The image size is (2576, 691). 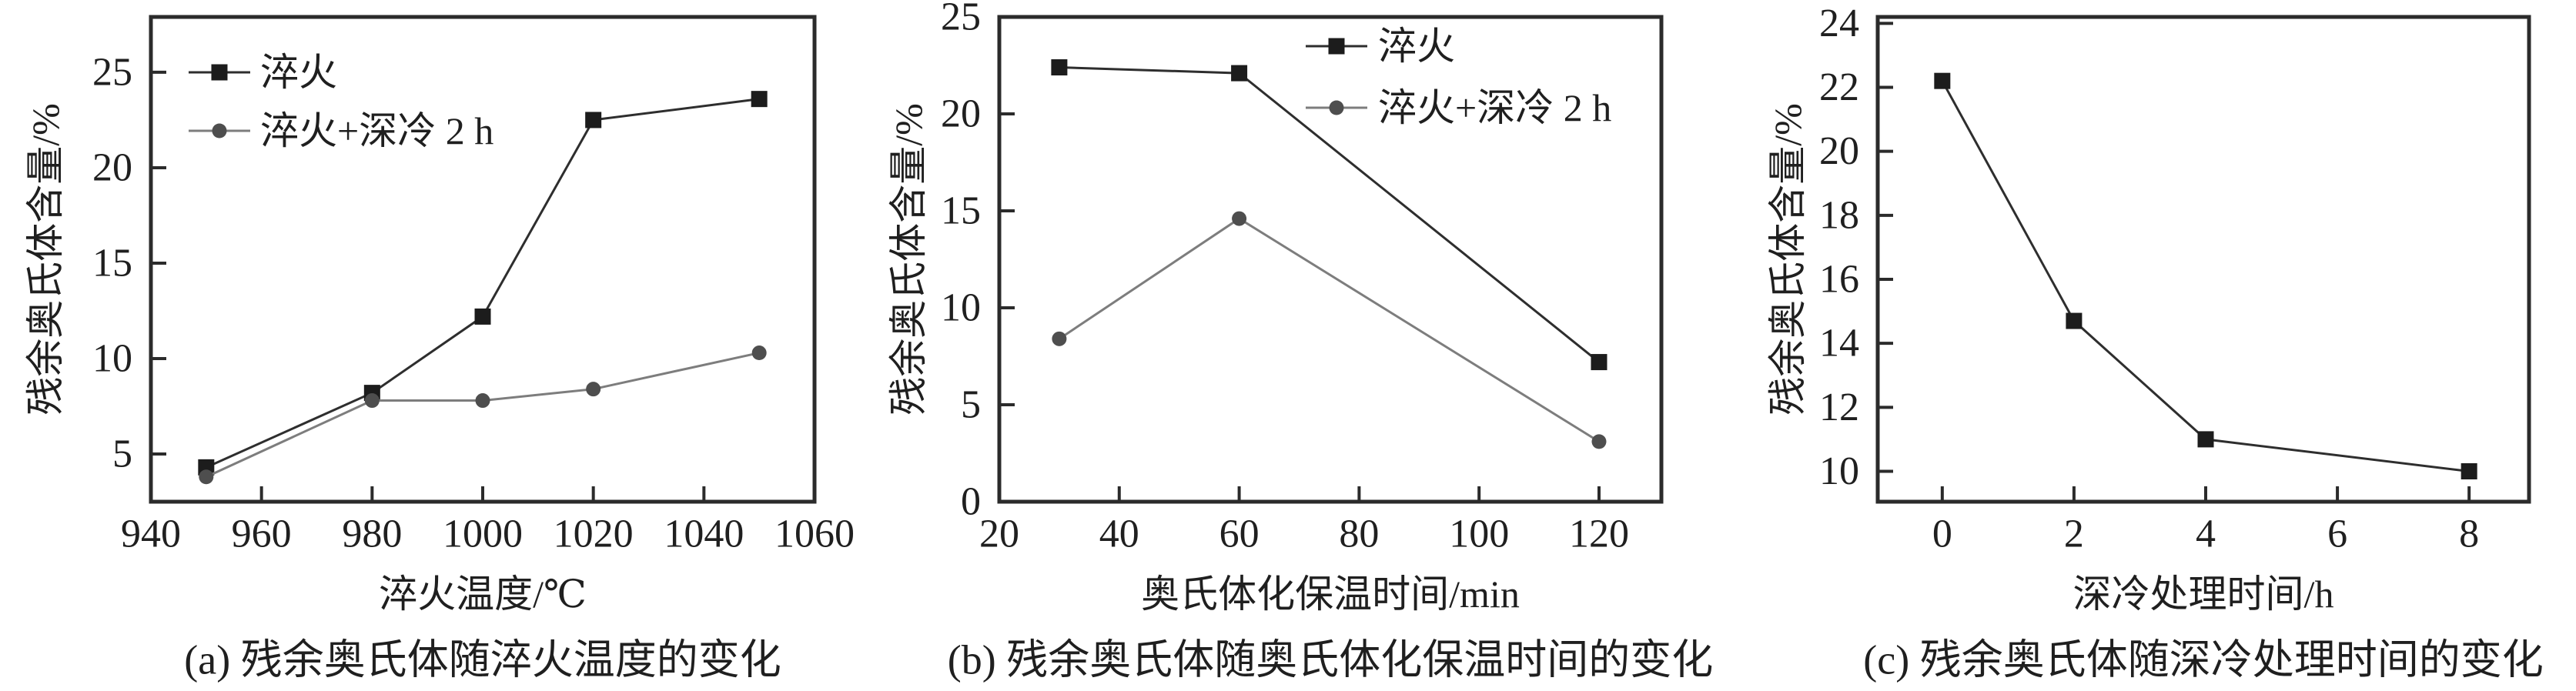 I want to click on x-tick-label: 100, so click(x=1479, y=534).